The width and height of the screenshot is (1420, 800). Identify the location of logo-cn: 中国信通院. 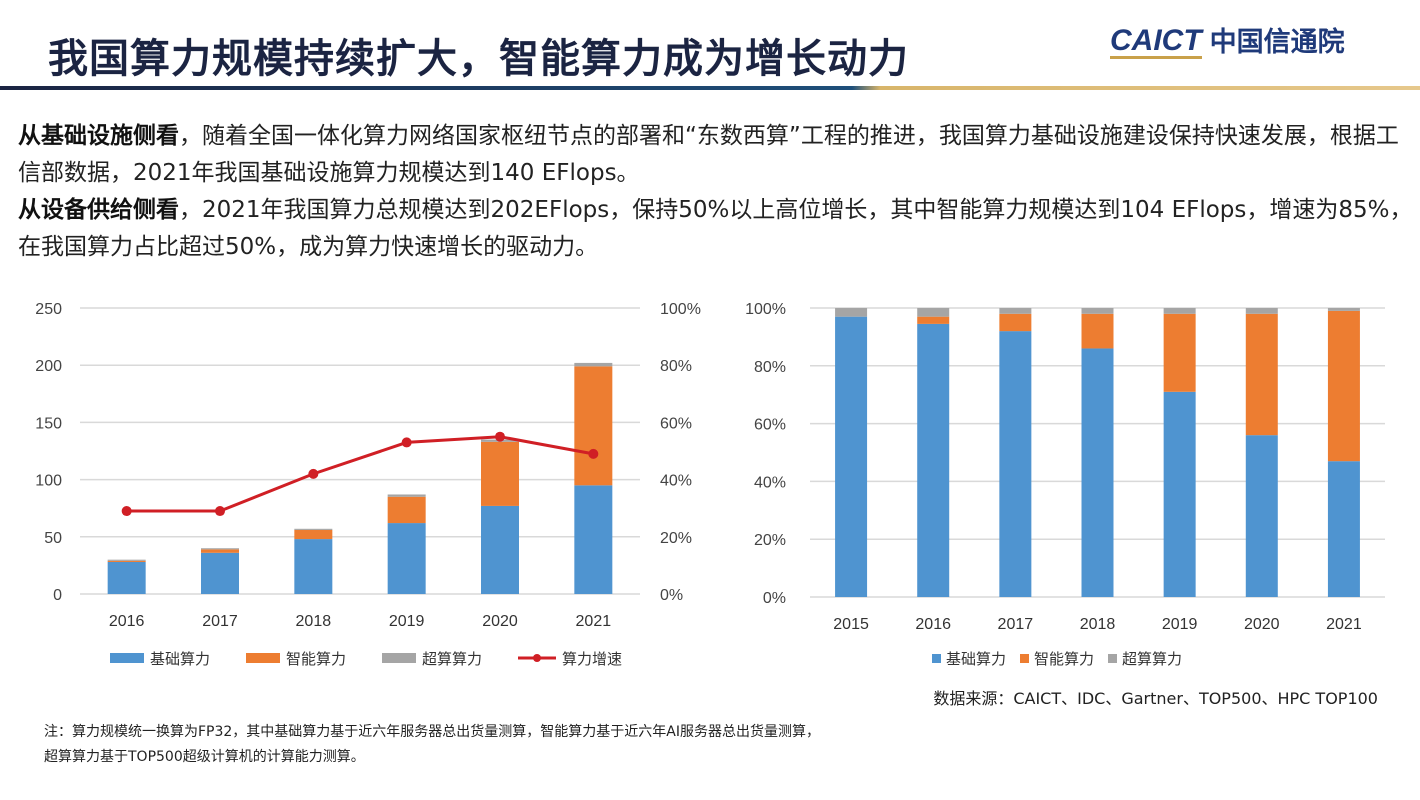
(1277, 42).